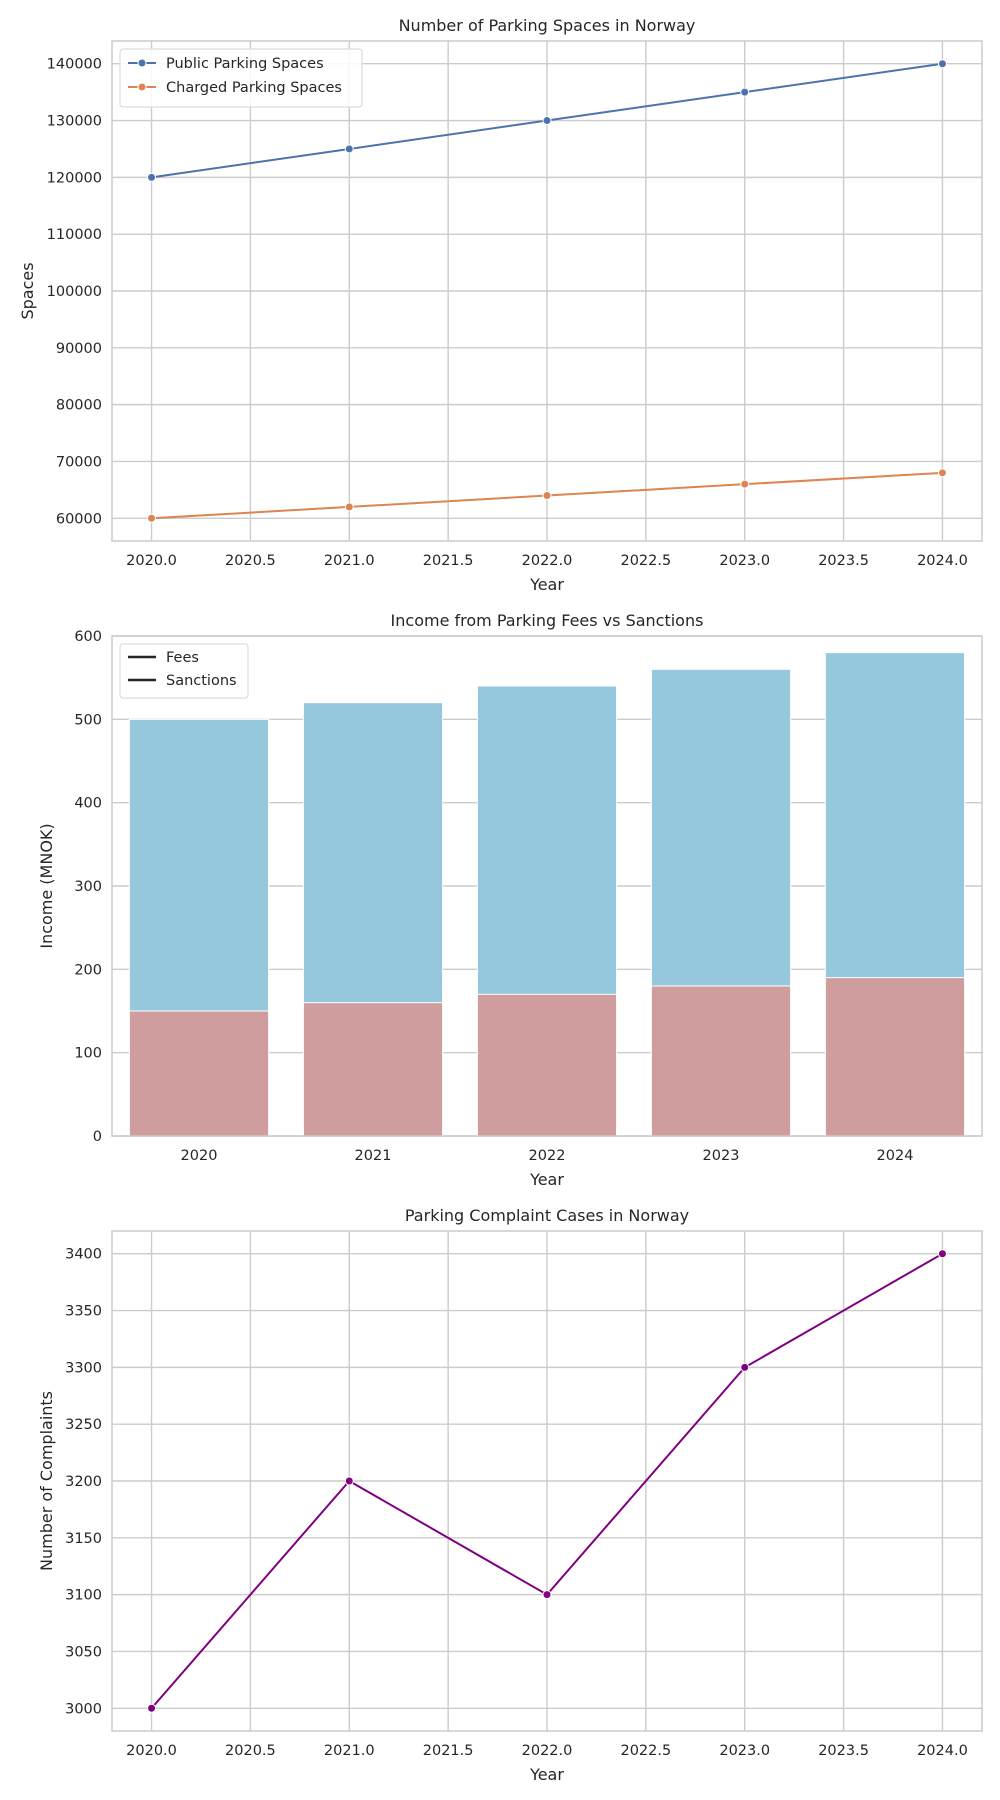 The width and height of the screenshot is (1000, 1800). Describe the element at coordinates (46, 1481) in the screenshot. I see `y-axis-label: Number of Complaints` at that location.